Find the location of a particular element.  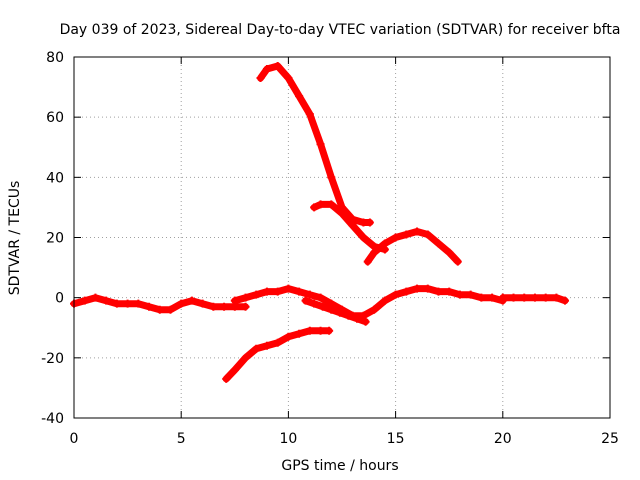

x-tick-label: 0 is located at coordinates (74, 439).